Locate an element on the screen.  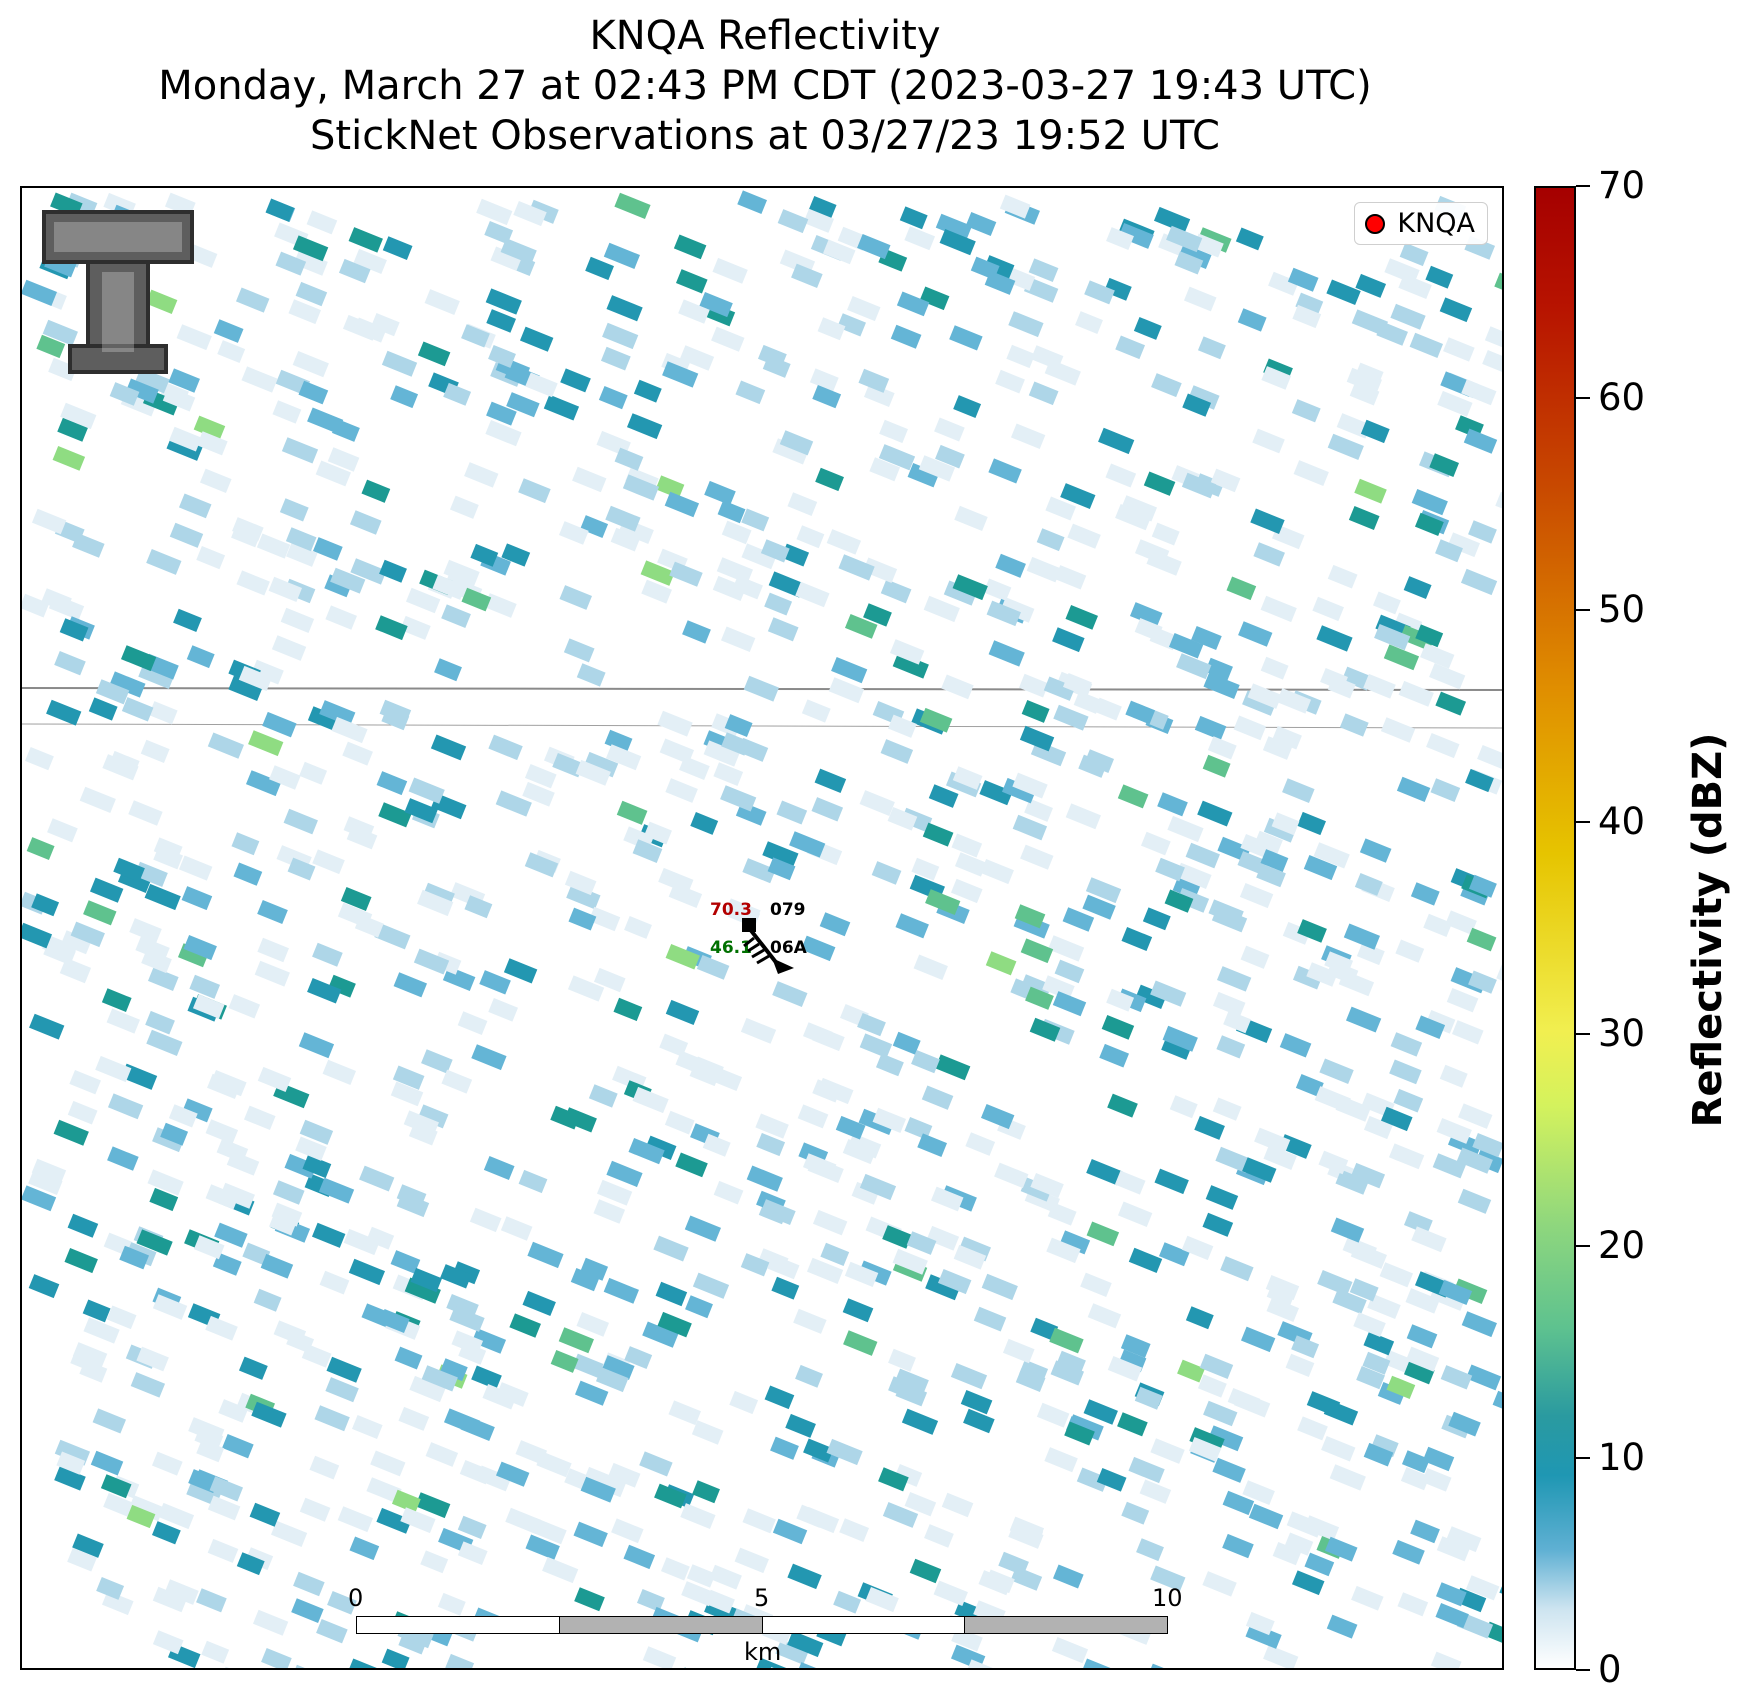
scale-tick-5: 5 is located at coordinates (762, 1598).